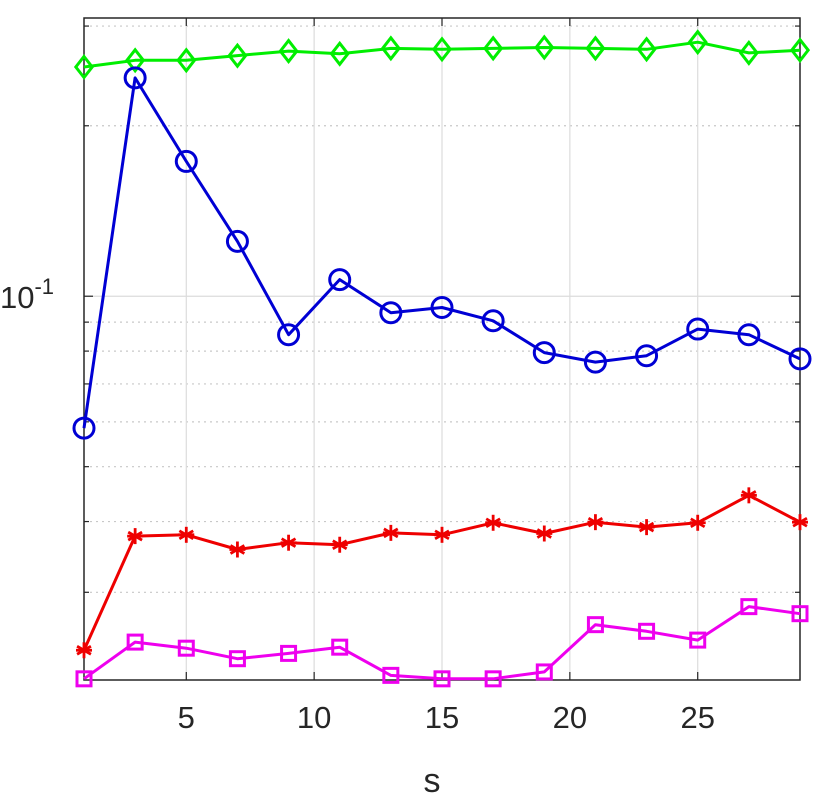 The image size is (830, 807). What do you see at coordinates (697, 717) in the screenshot?
I see `x-tick-label: 25` at bounding box center [697, 717].